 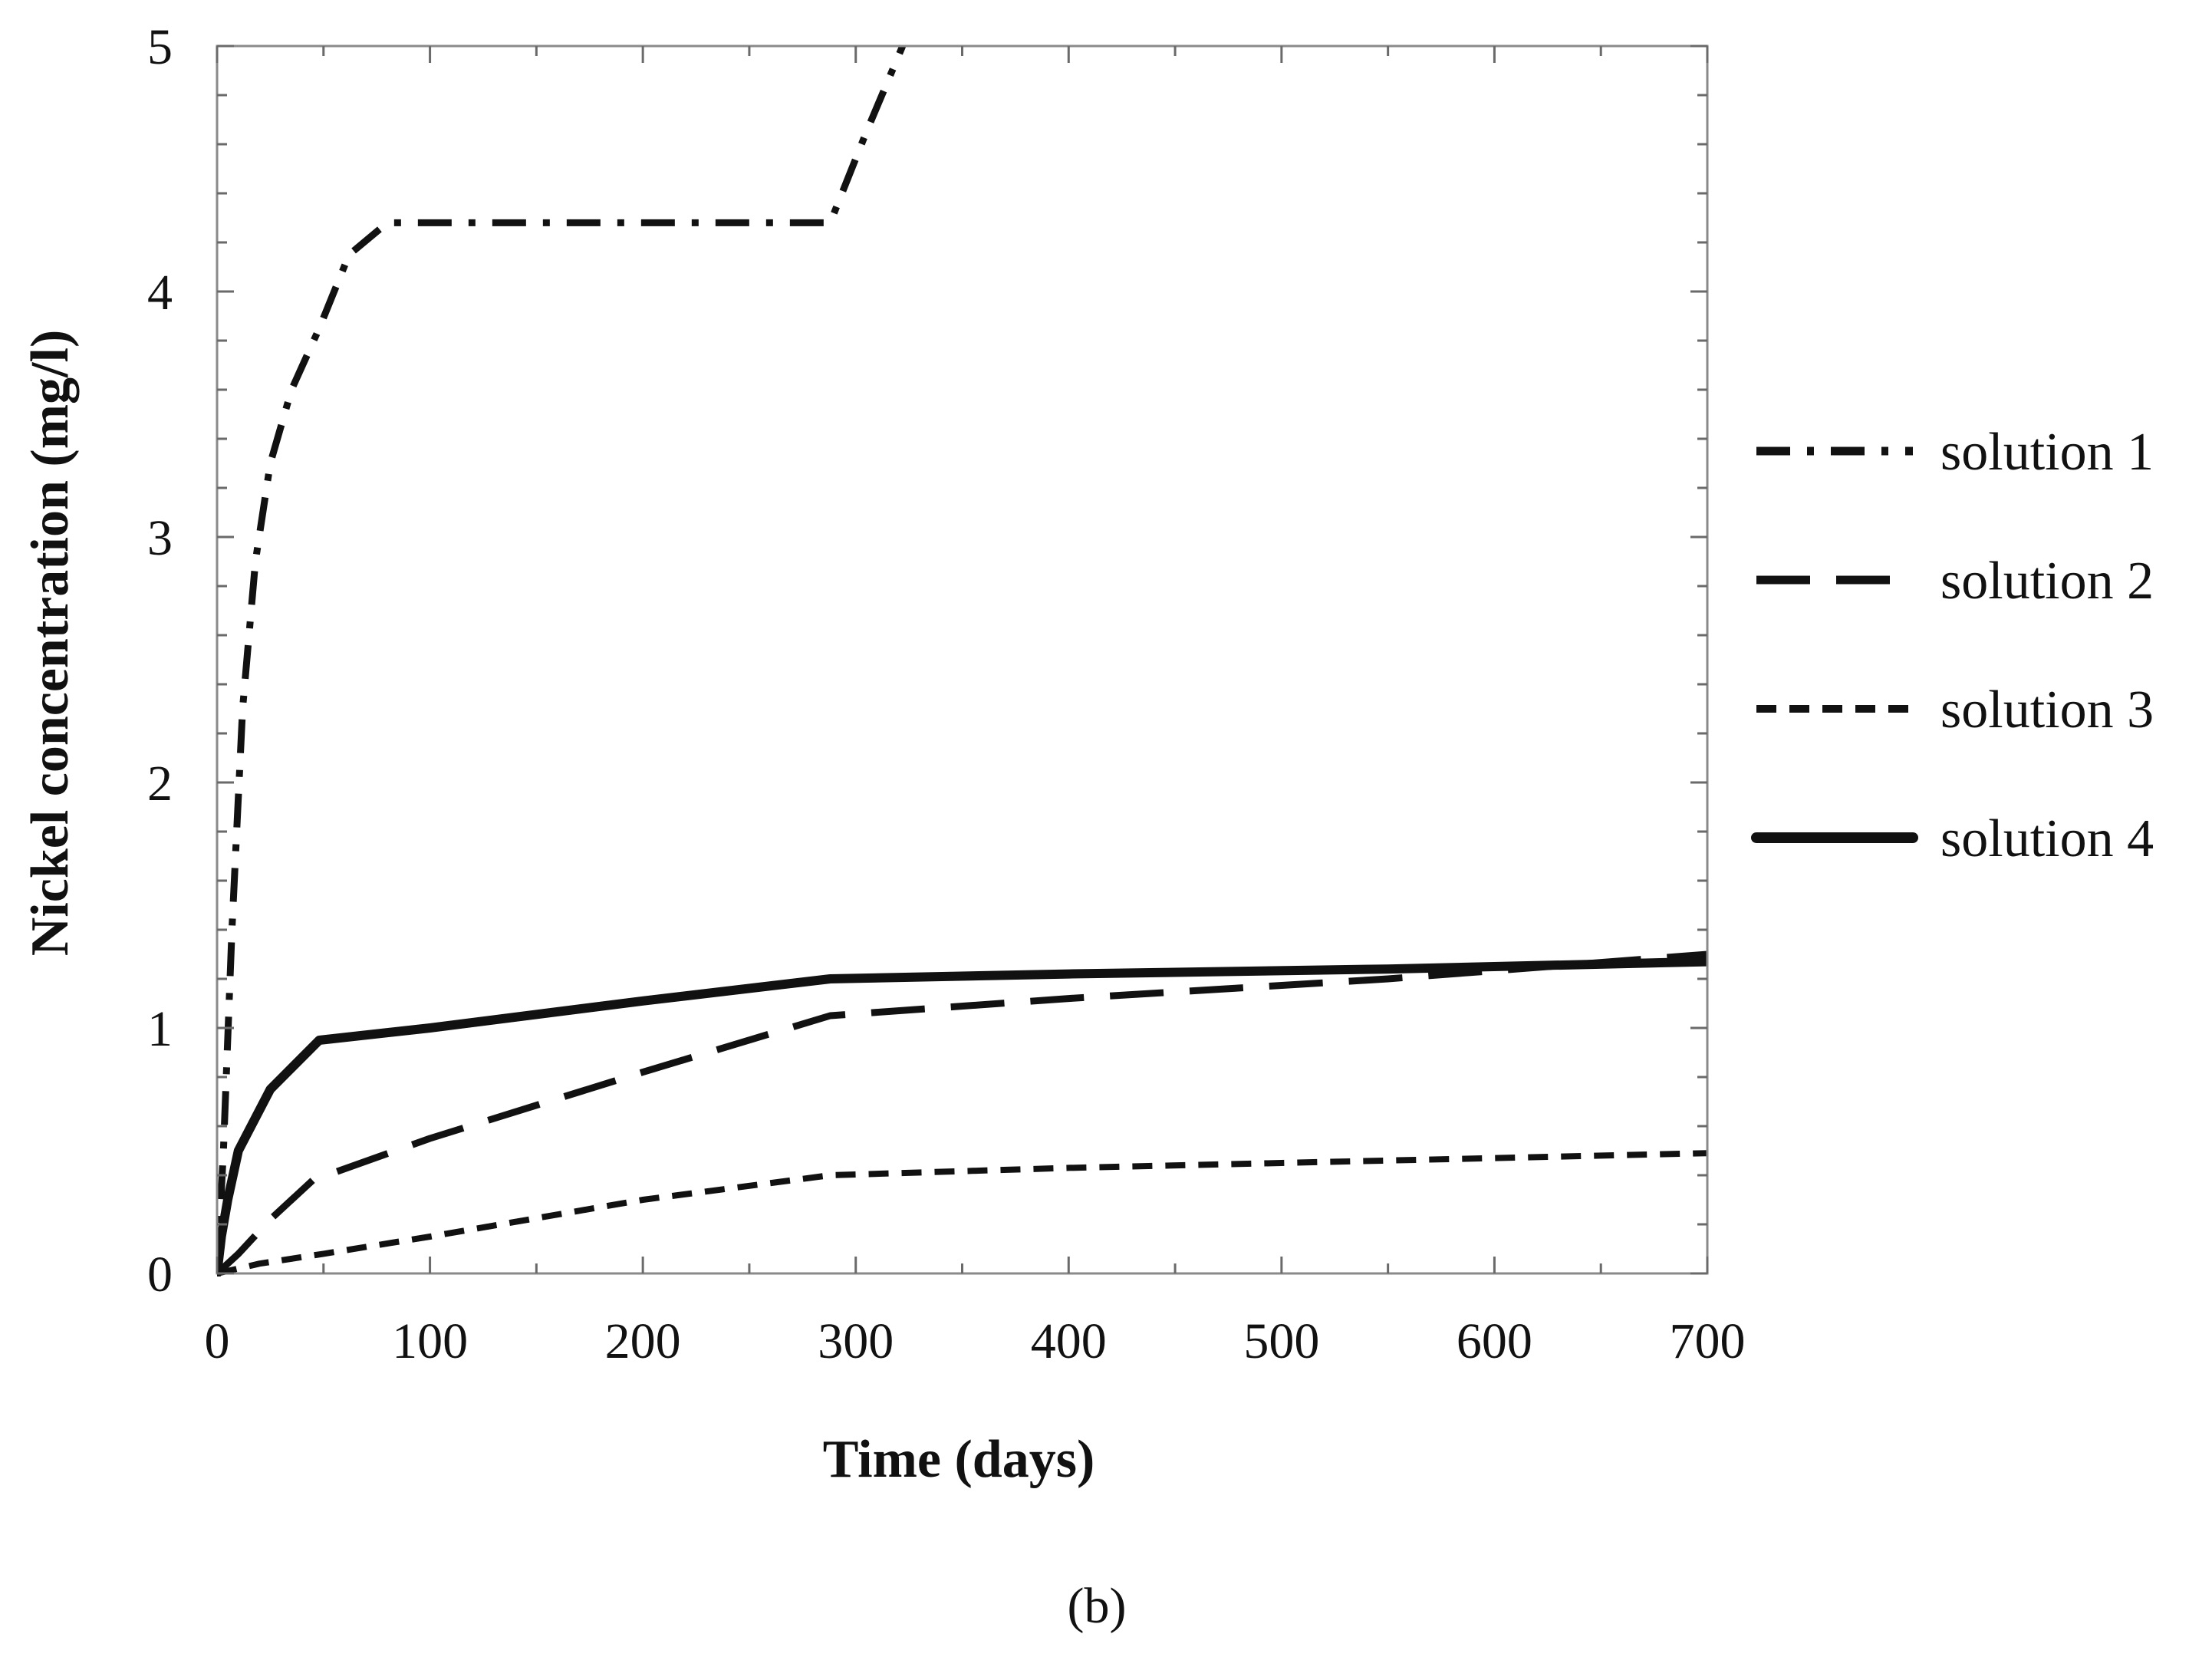 I want to click on y-tick-label: 2, so click(x=160, y=784).